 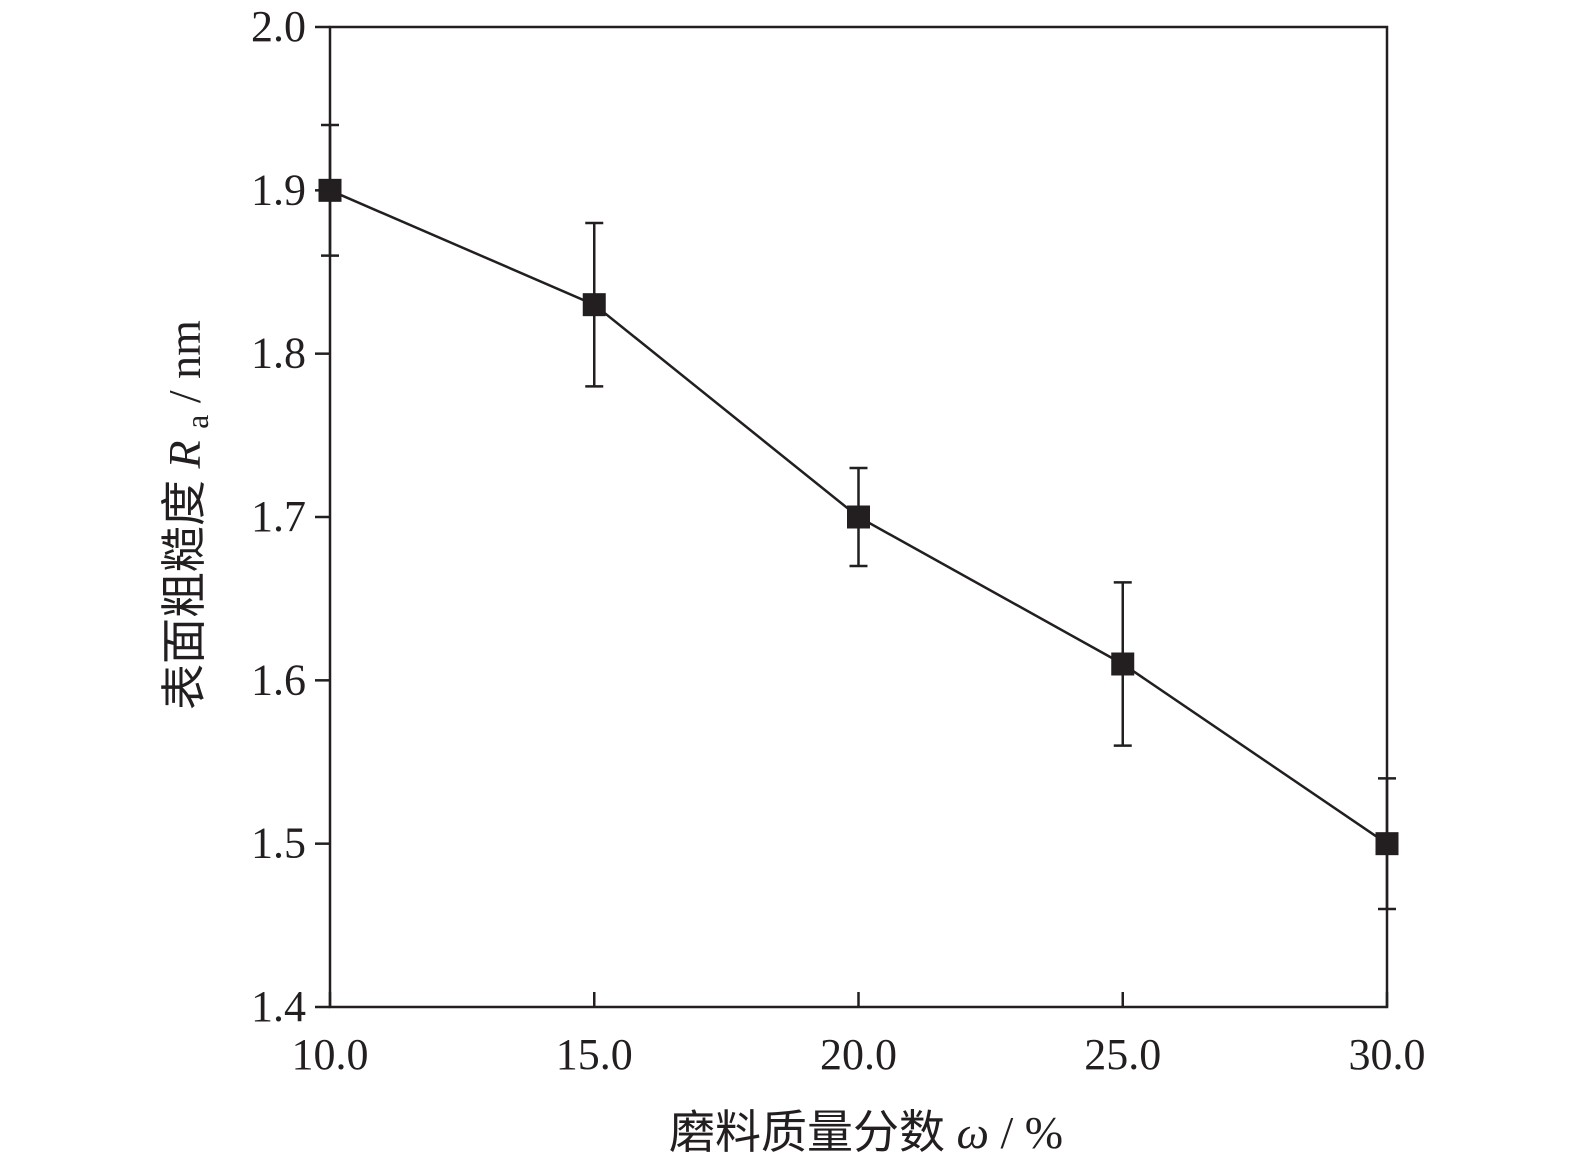 I want to click on x-tick-label: 15.0, so click(x=594, y=1054).